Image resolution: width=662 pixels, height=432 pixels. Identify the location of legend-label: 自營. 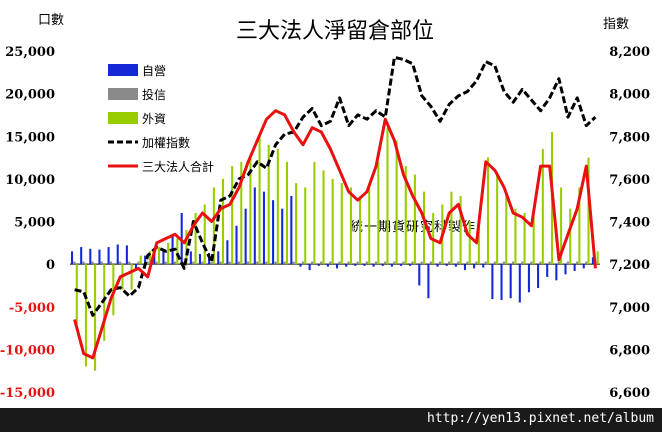
(154, 71).